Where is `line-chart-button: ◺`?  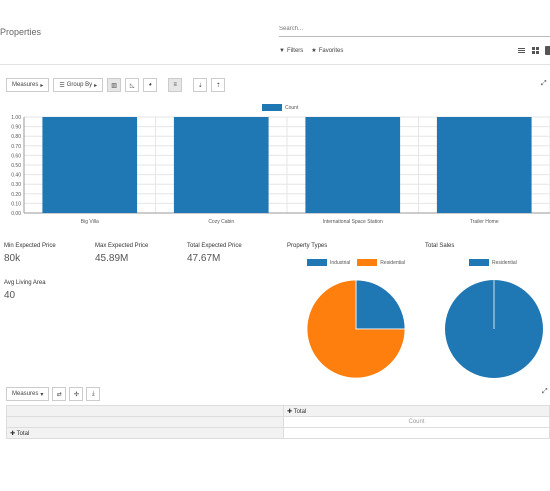 line-chart-button: ◺ is located at coordinates (132, 85).